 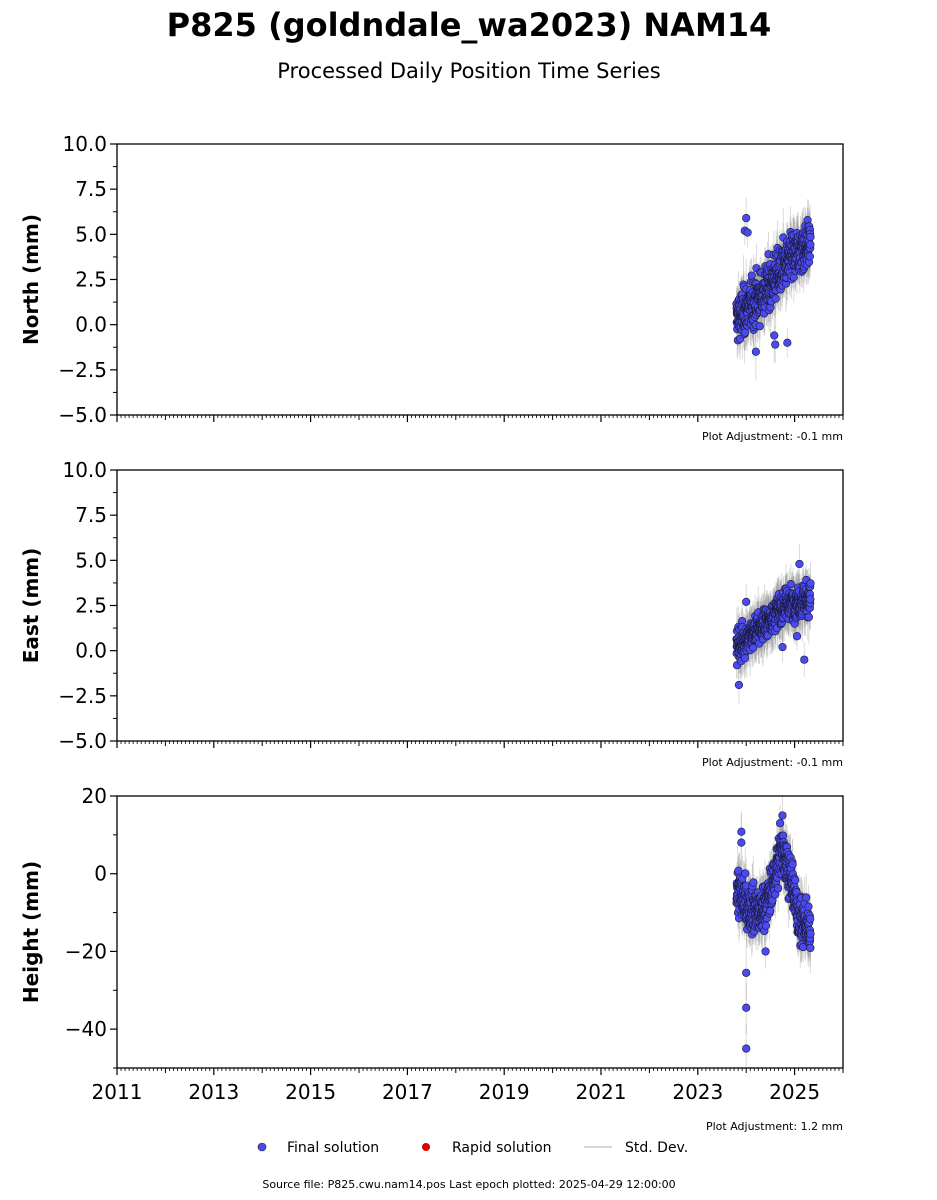 What do you see at coordinates (504, 1092) in the screenshot?
I see `x-tick-label: 2019` at bounding box center [504, 1092].